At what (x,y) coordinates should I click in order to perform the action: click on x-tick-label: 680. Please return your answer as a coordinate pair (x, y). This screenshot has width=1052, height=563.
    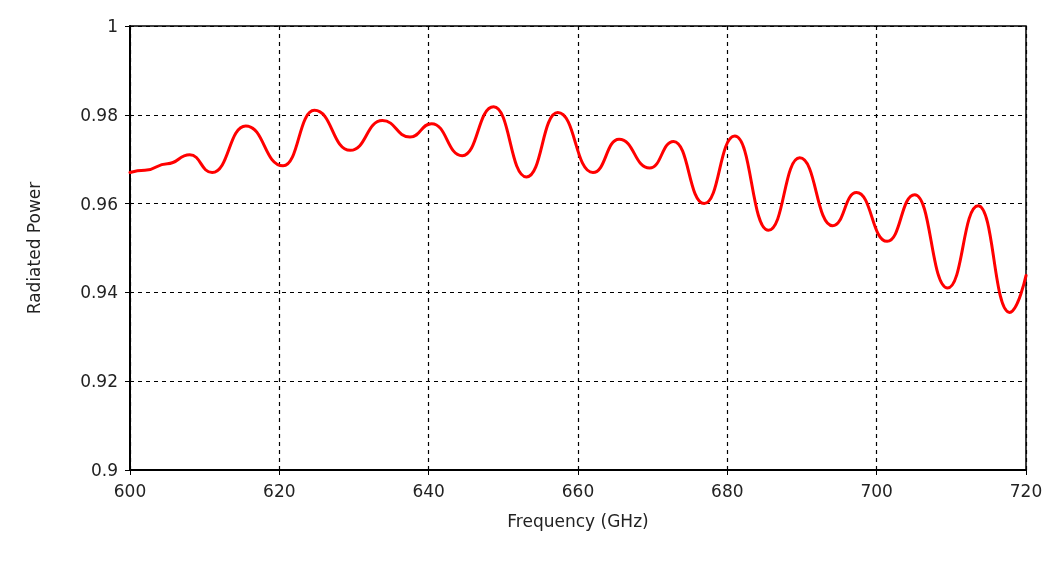
    Looking at the image, I should click on (727, 490).